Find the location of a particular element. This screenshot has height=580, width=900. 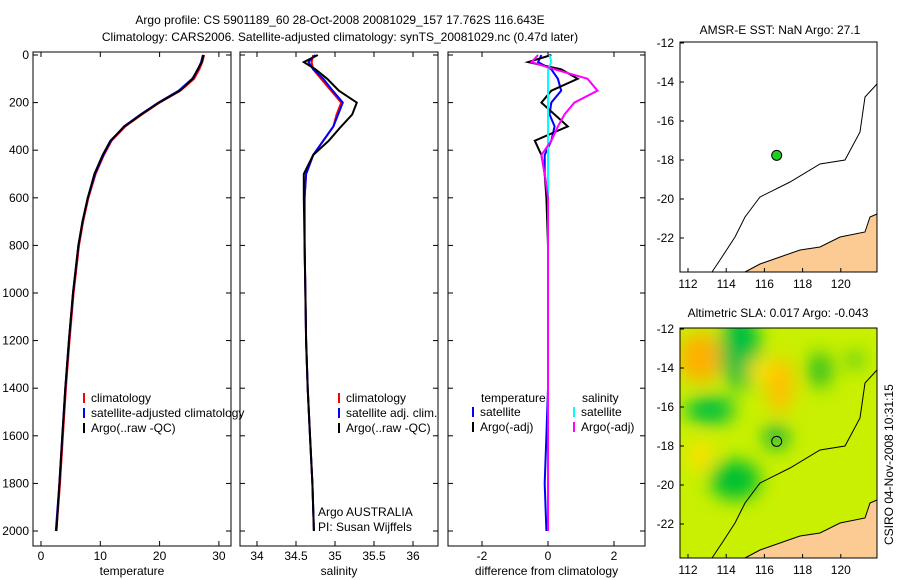

map-3-frame is located at coordinates (778, 157).